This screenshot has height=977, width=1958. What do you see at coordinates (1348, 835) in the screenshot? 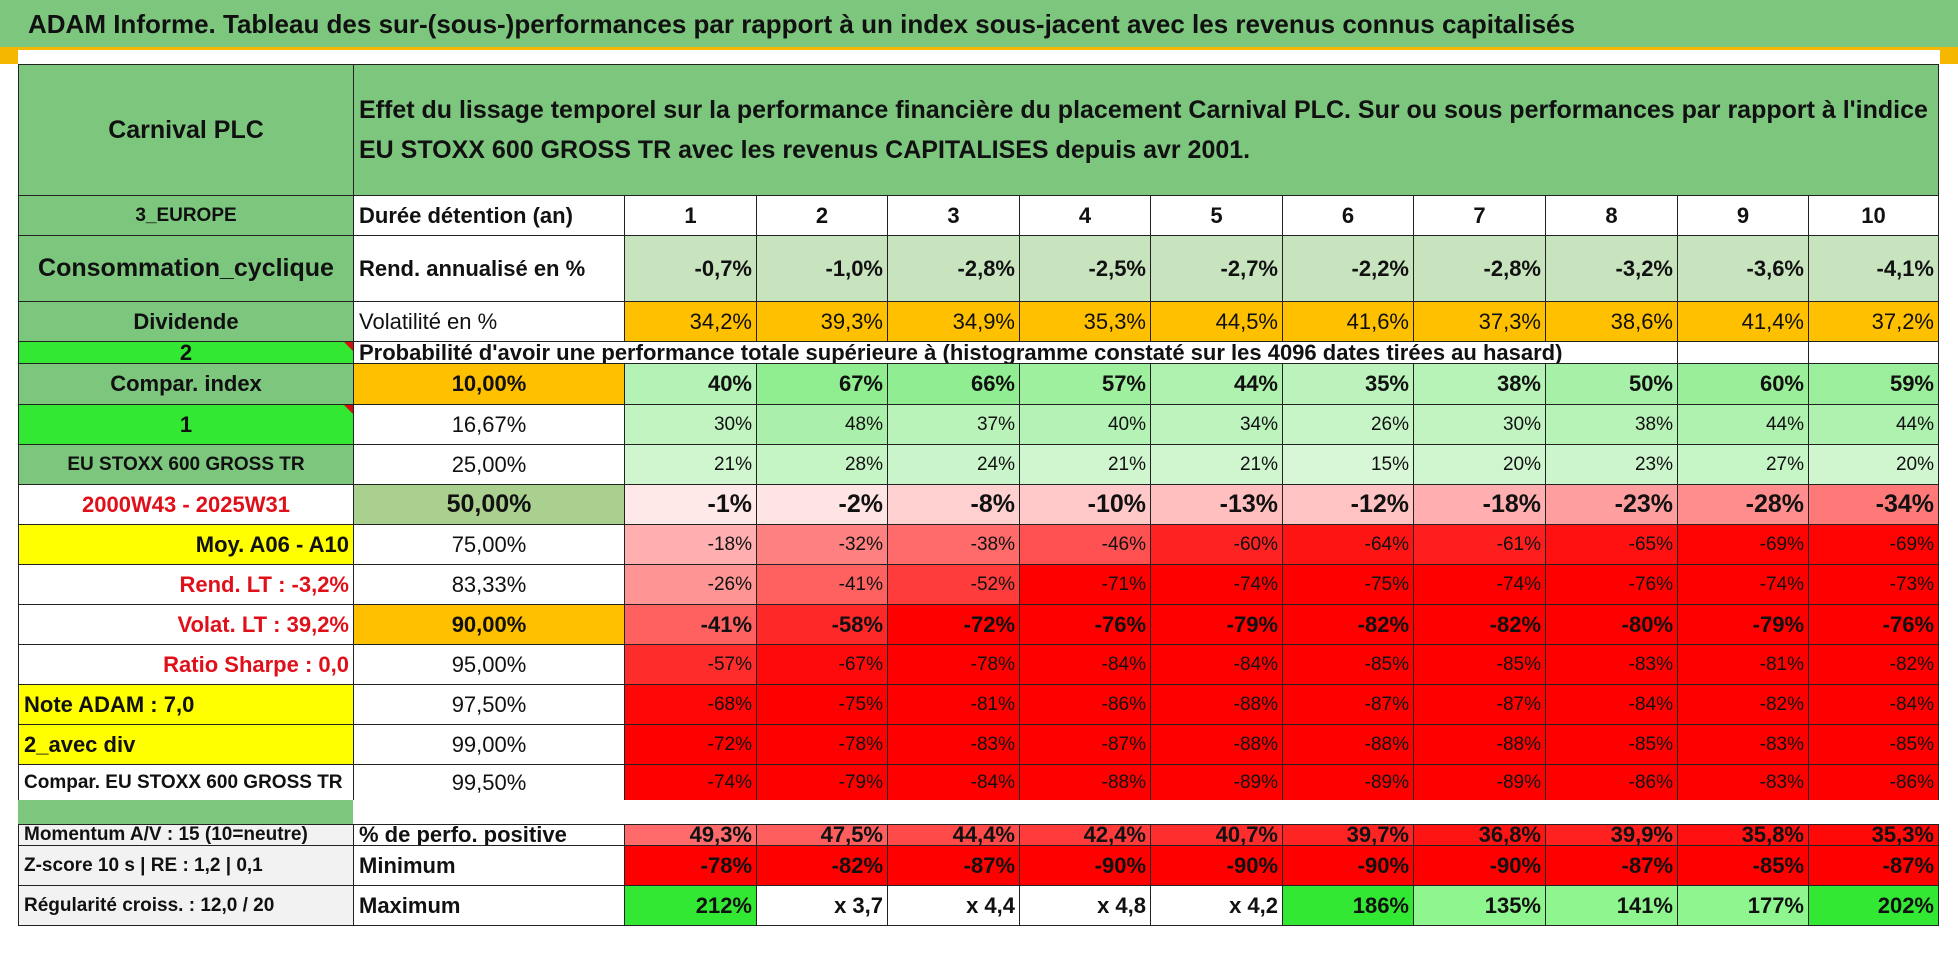
I see `positive-perf-value: 39,7%` at bounding box center [1348, 835].